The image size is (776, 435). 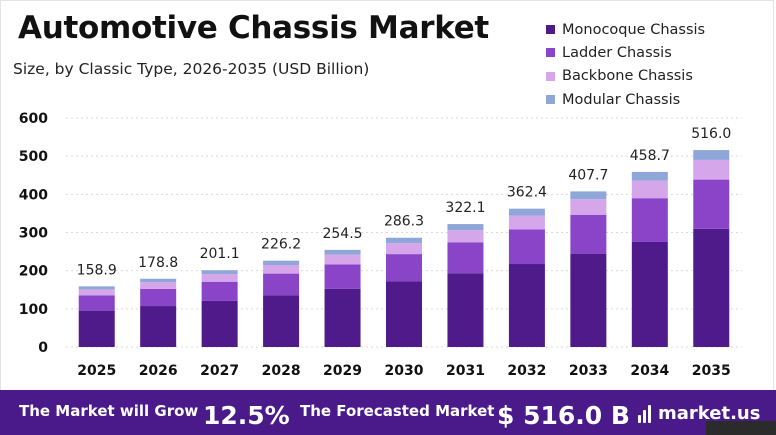 I want to click on x-tick-label: 2034, so click(x=649, y=371).